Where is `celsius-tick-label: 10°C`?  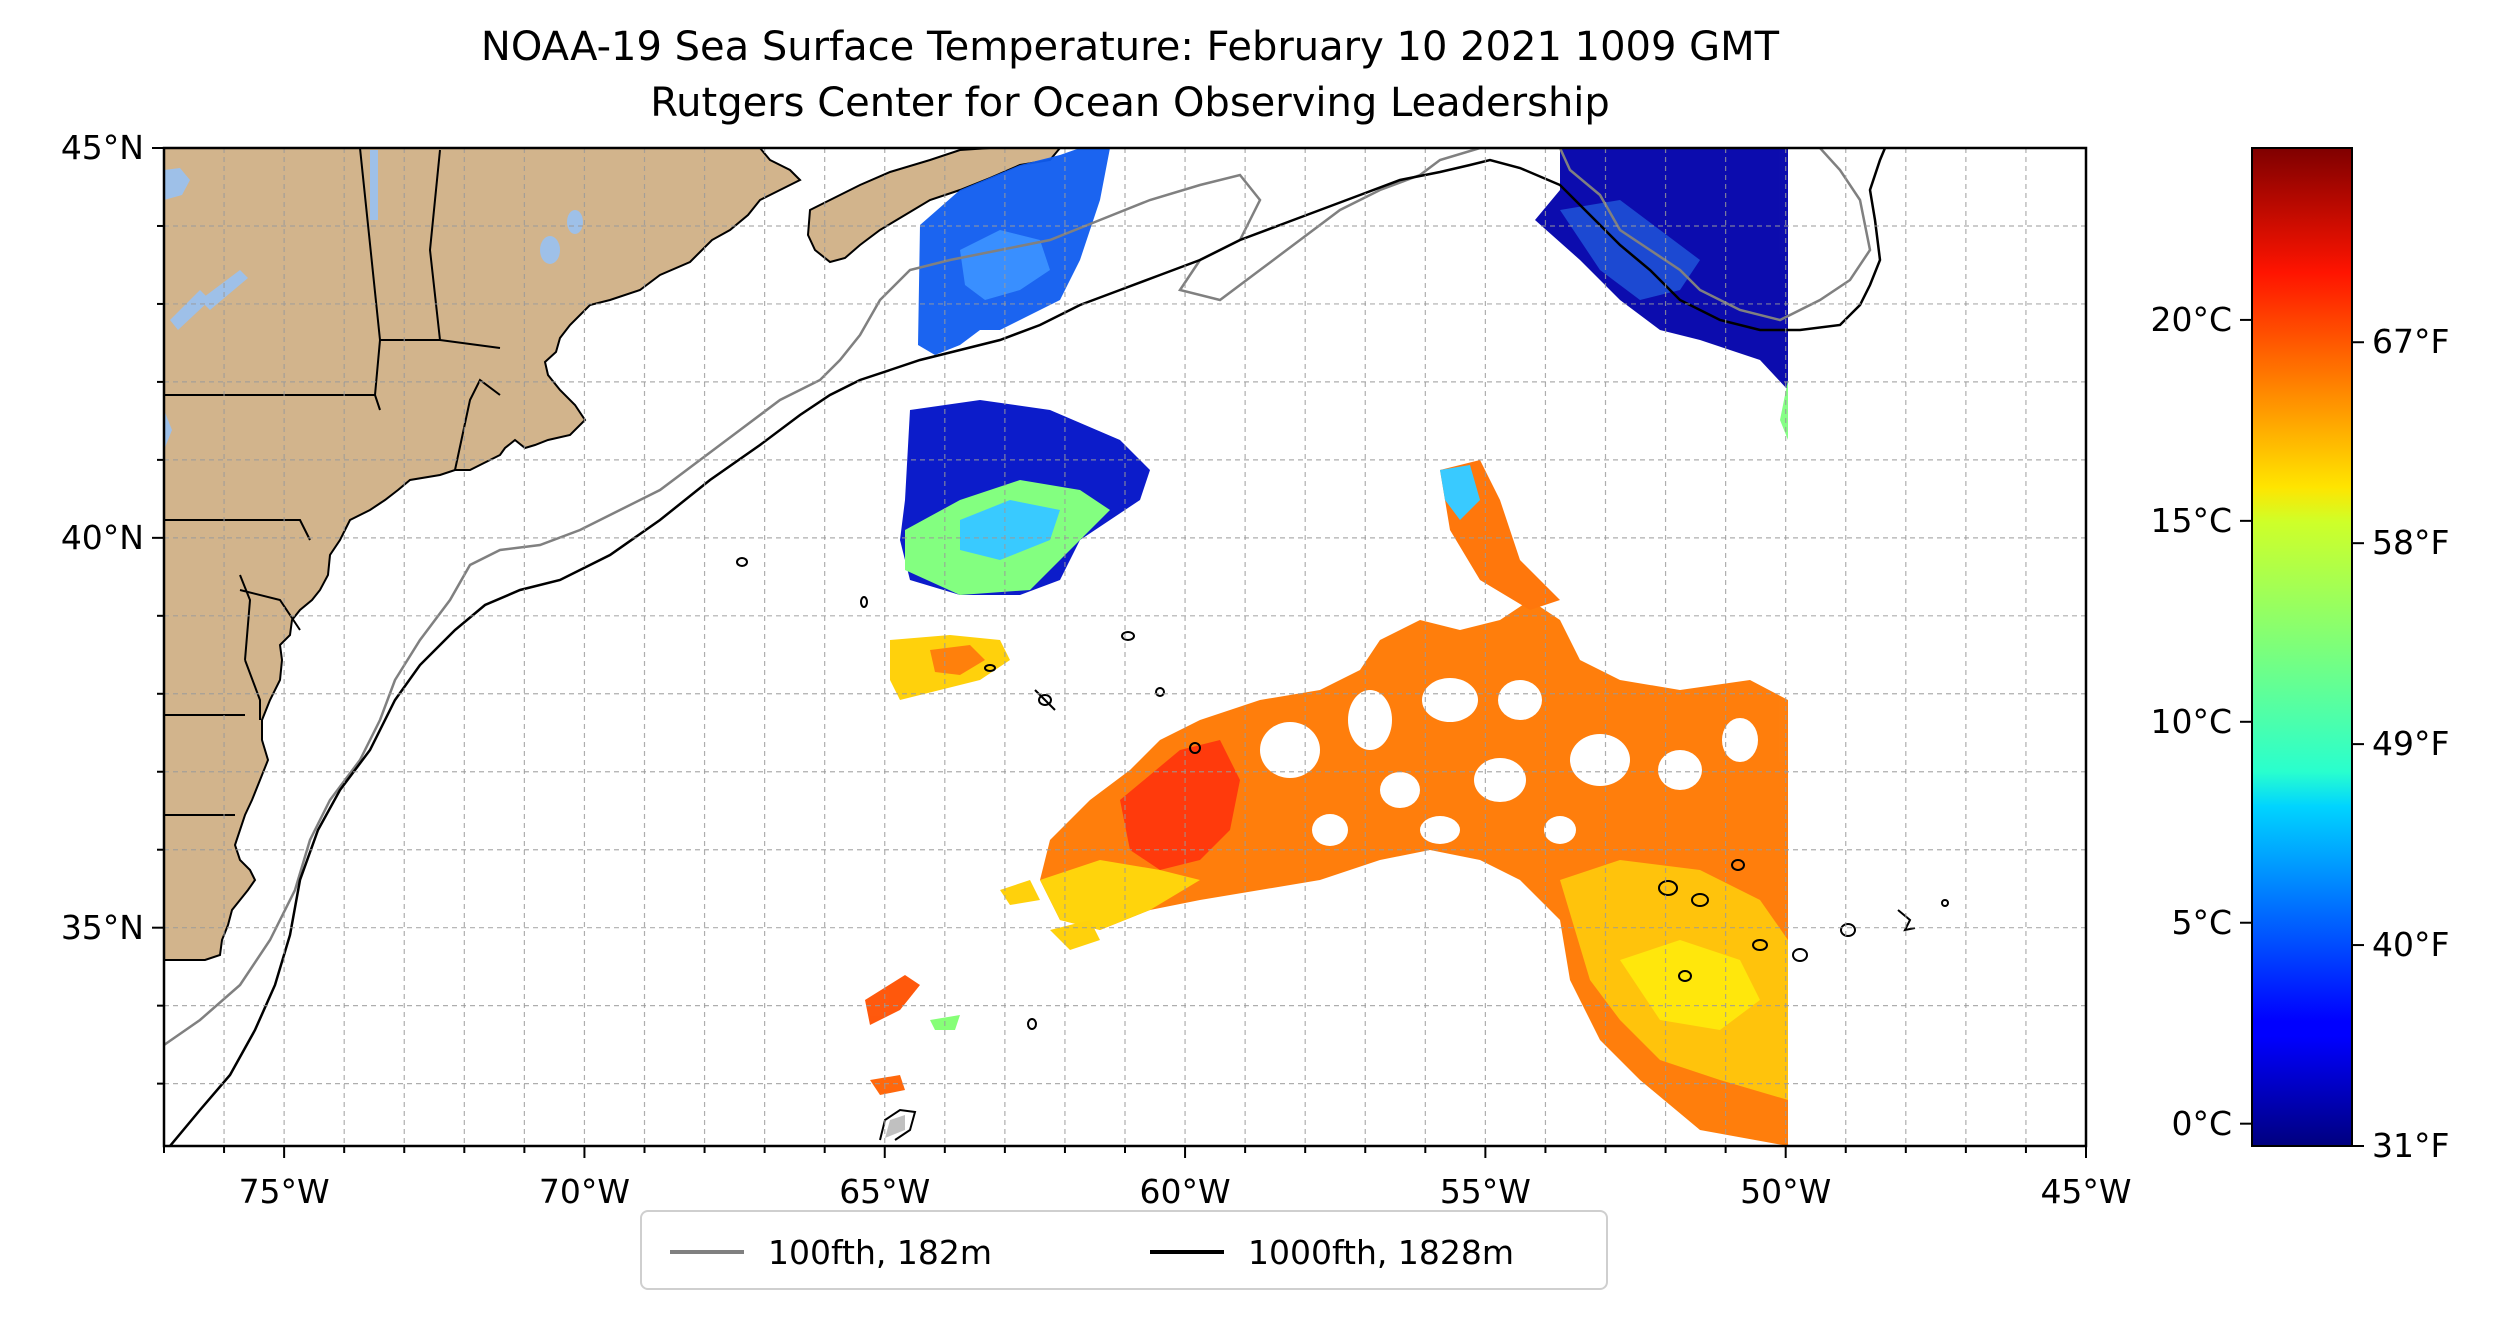
celsius-tick-label: 10°C is located at coordinates (2191, 721).